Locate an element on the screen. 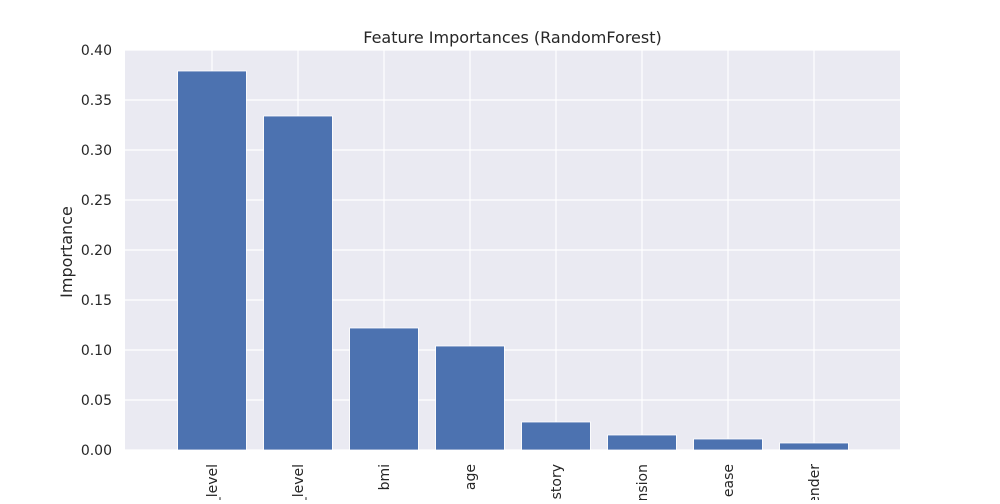 The width and height of the screenshot is (1000, 504). x-tick-label: bmi is located at coordinates (385, 477).